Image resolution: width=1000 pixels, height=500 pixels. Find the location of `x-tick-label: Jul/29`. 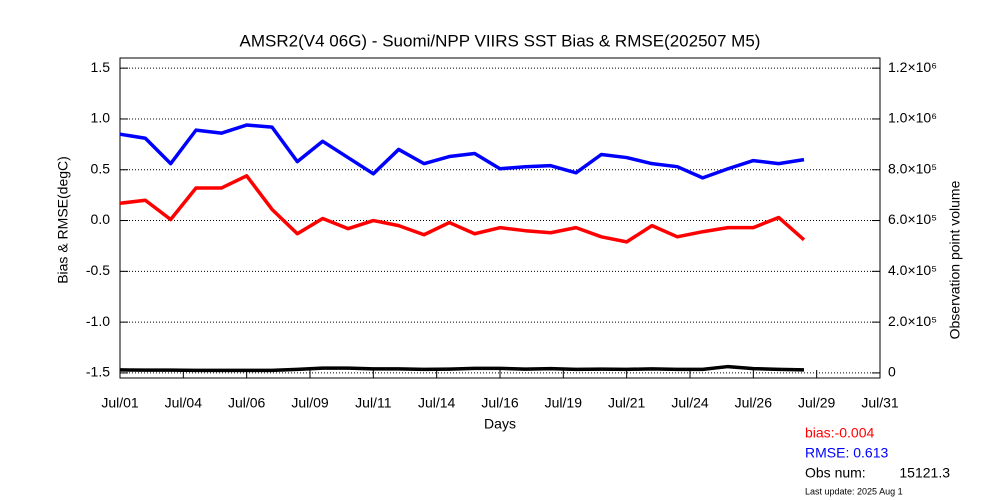

x-tick-label: Jul/29 is located at coordinates (817, 403).